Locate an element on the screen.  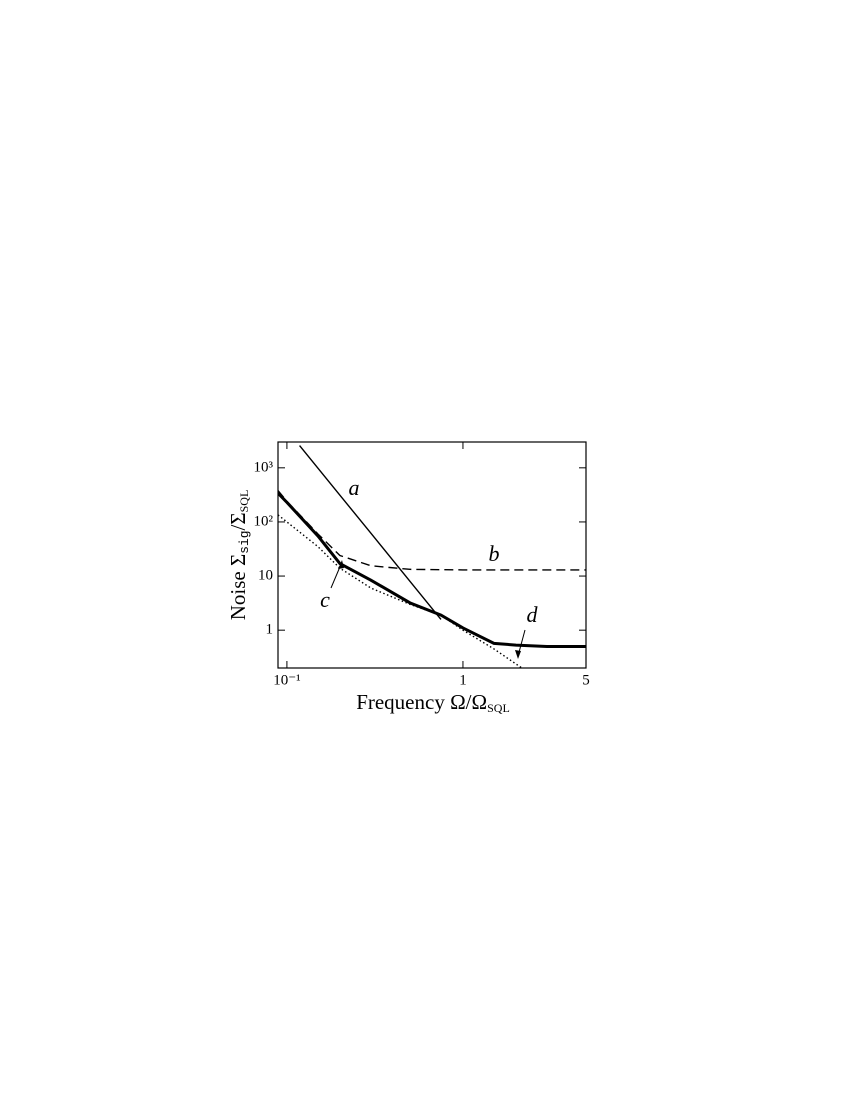
series-label: c is located at coordinates (325, 599).